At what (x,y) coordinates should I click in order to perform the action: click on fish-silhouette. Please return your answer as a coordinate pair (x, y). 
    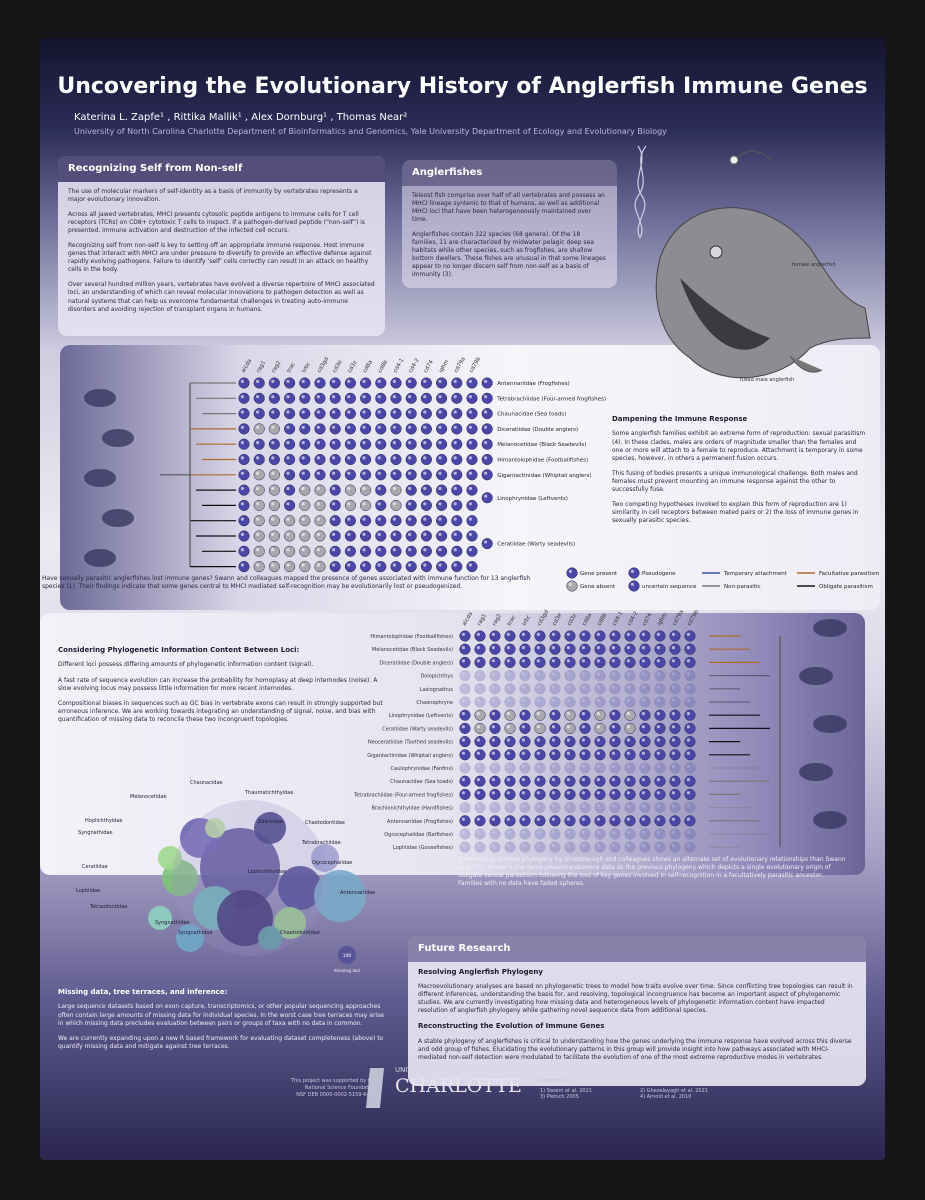
    Looking at the image, I should click on (118, 438).